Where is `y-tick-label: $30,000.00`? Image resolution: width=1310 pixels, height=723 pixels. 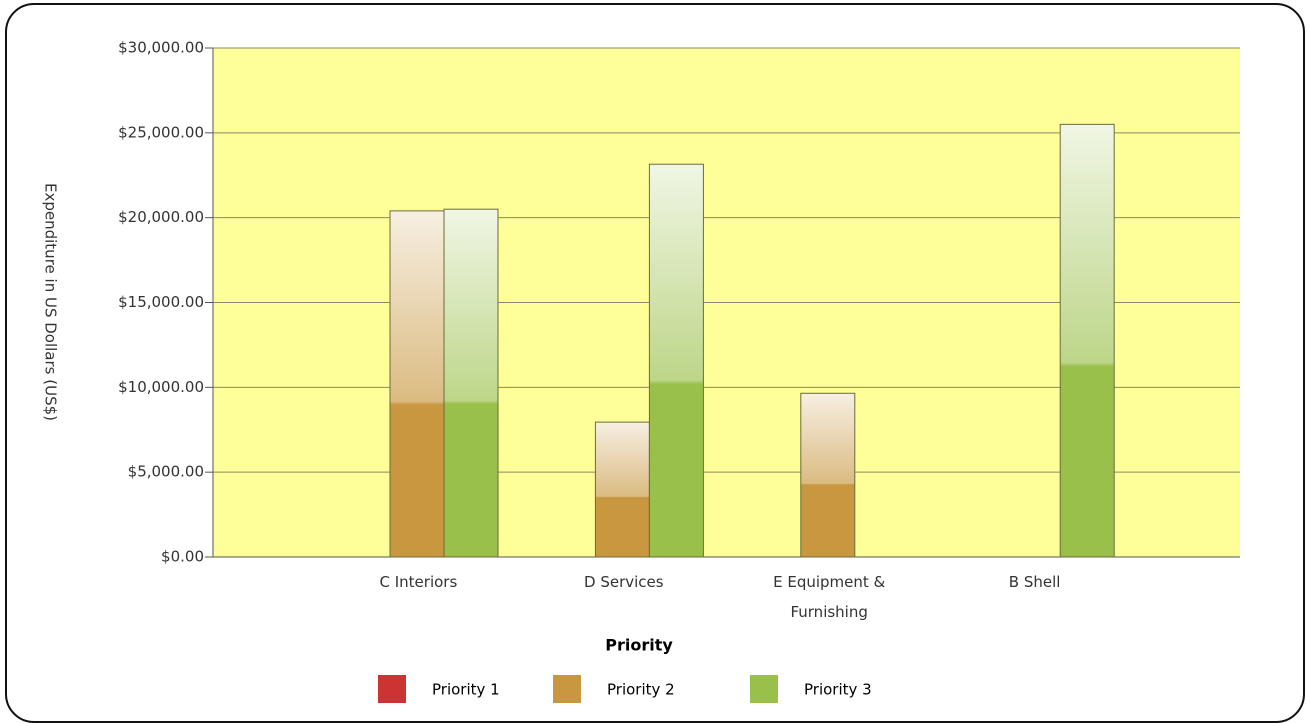 y-tick-label: $30,000.00 is located at coordinates (161, 48).